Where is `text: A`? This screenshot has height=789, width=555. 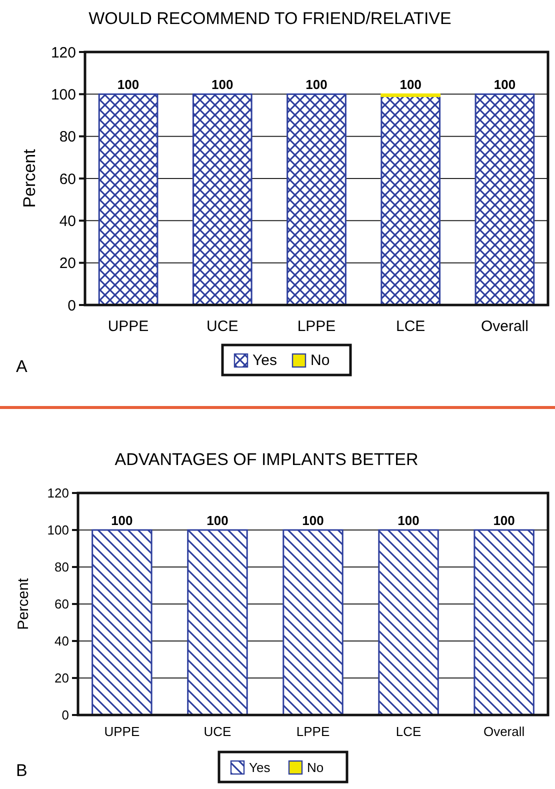 text: A is located at coordinates (22, 366).